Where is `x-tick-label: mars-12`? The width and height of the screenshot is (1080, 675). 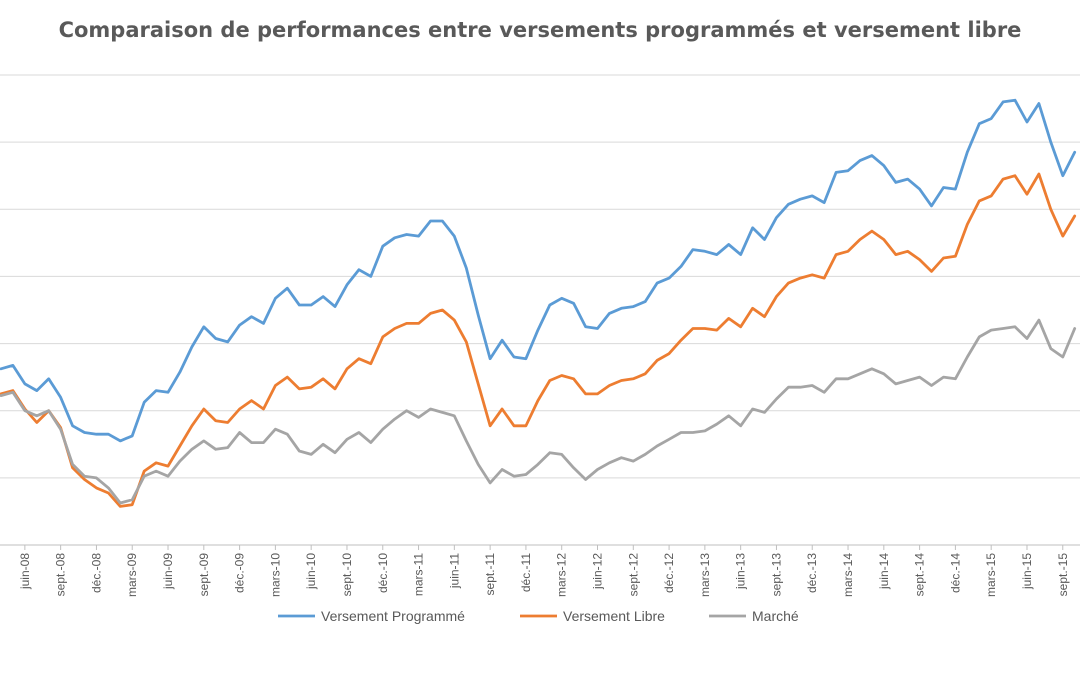 x-tick-label: mars-12 is located at coordinates (562, 575).